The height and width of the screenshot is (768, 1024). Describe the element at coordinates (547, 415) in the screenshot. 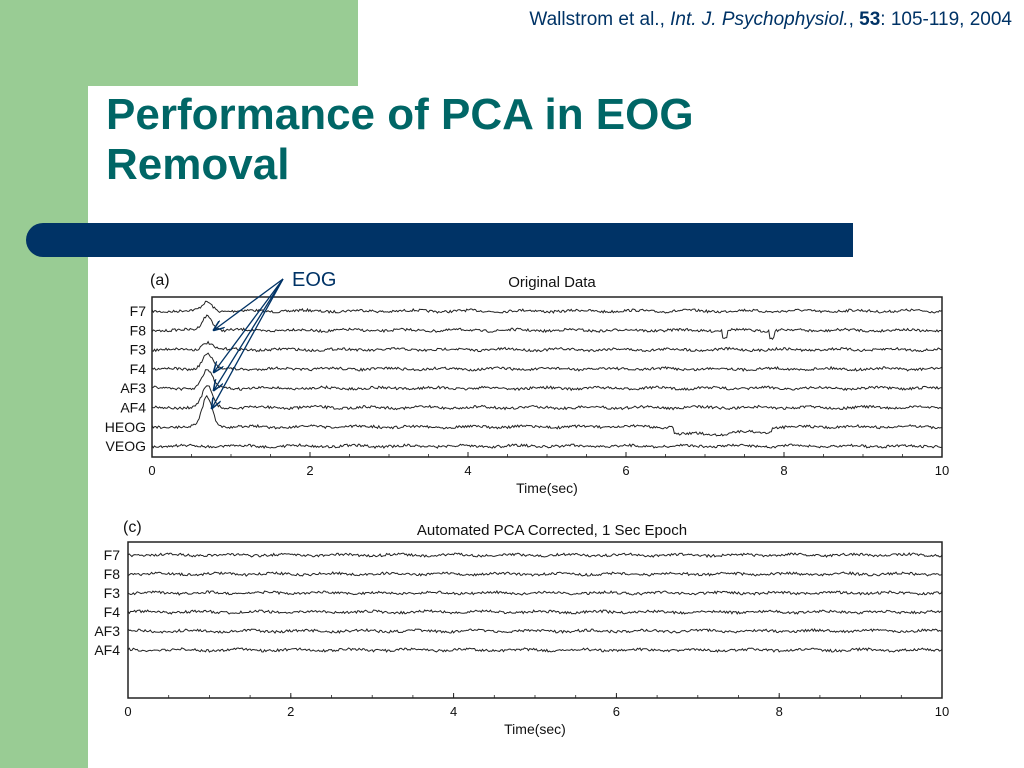

I see `trace-heog` at that location.